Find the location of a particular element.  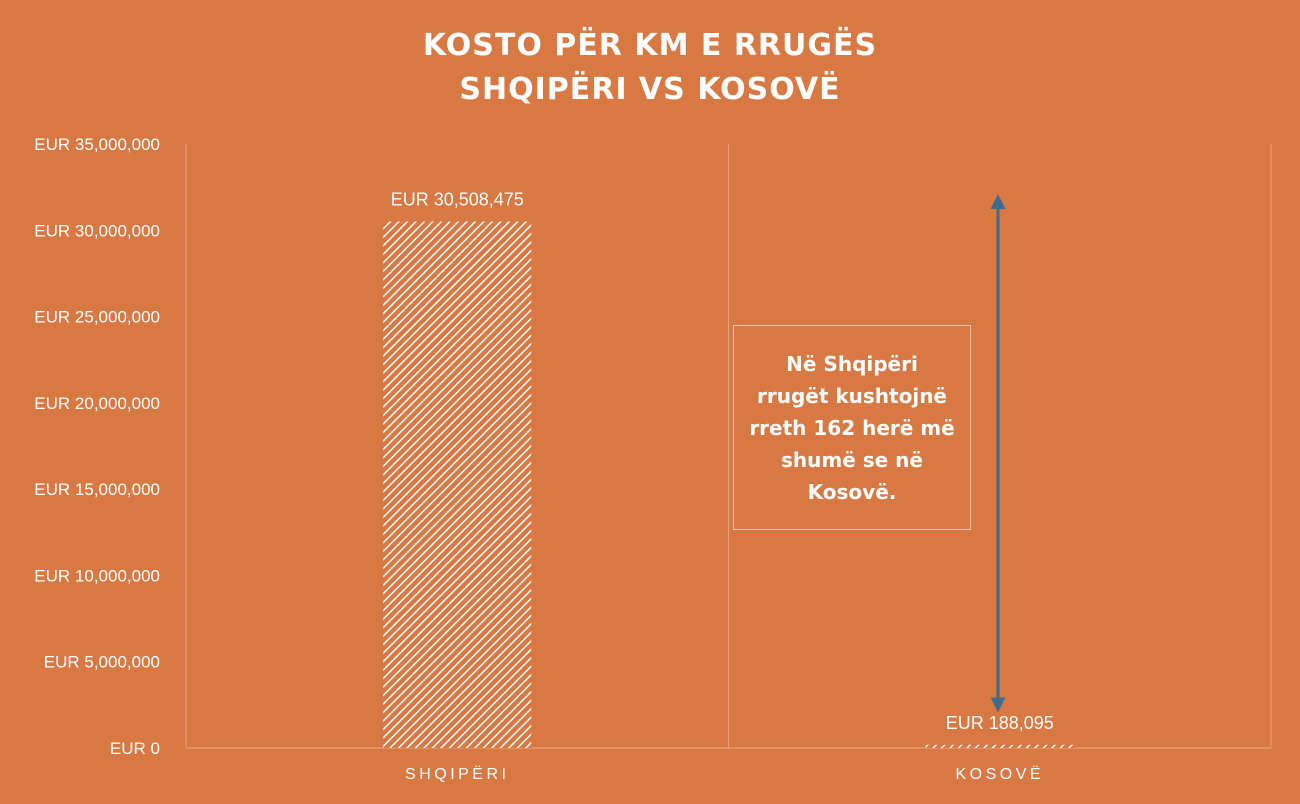

y-tick-label: EUR 30,000,000 is located at coordinates (97, 230).